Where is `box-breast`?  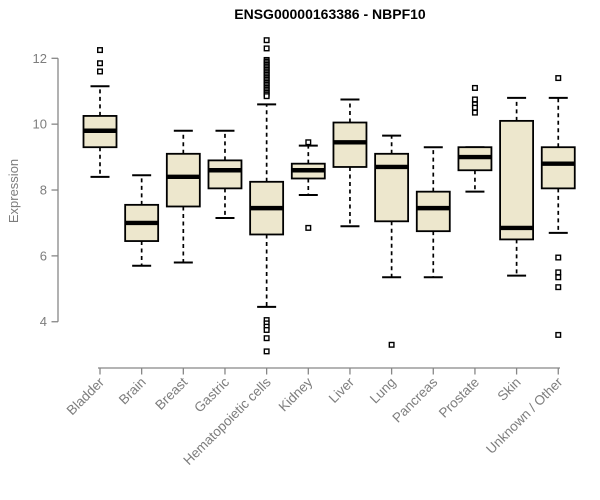
box-breast is located at coordinates (183, 196).